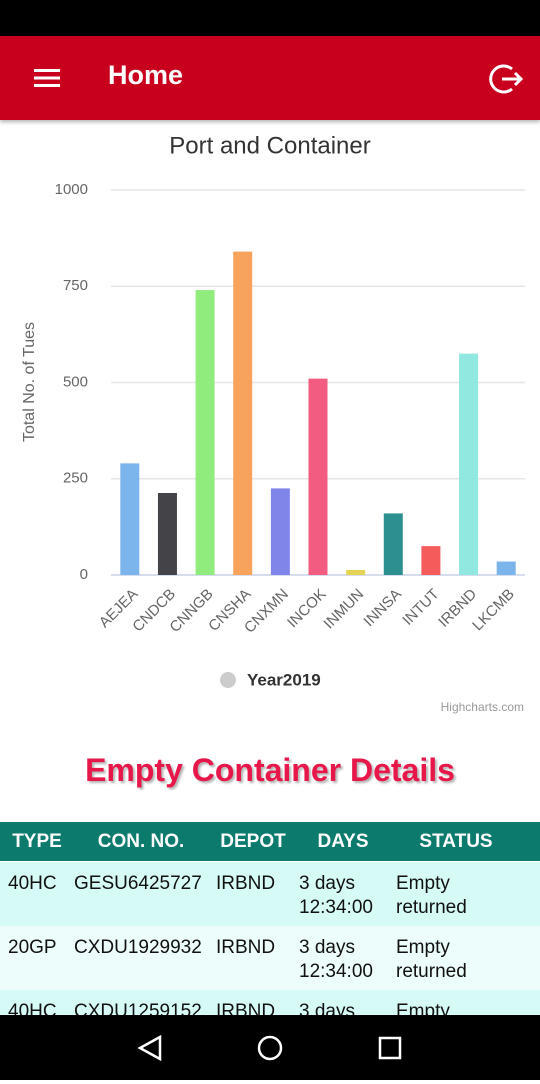  What do you see at coordinates (75, 478) in the screenshot?
I see `y-tick-label: 250` at bounding box center [75, 478].